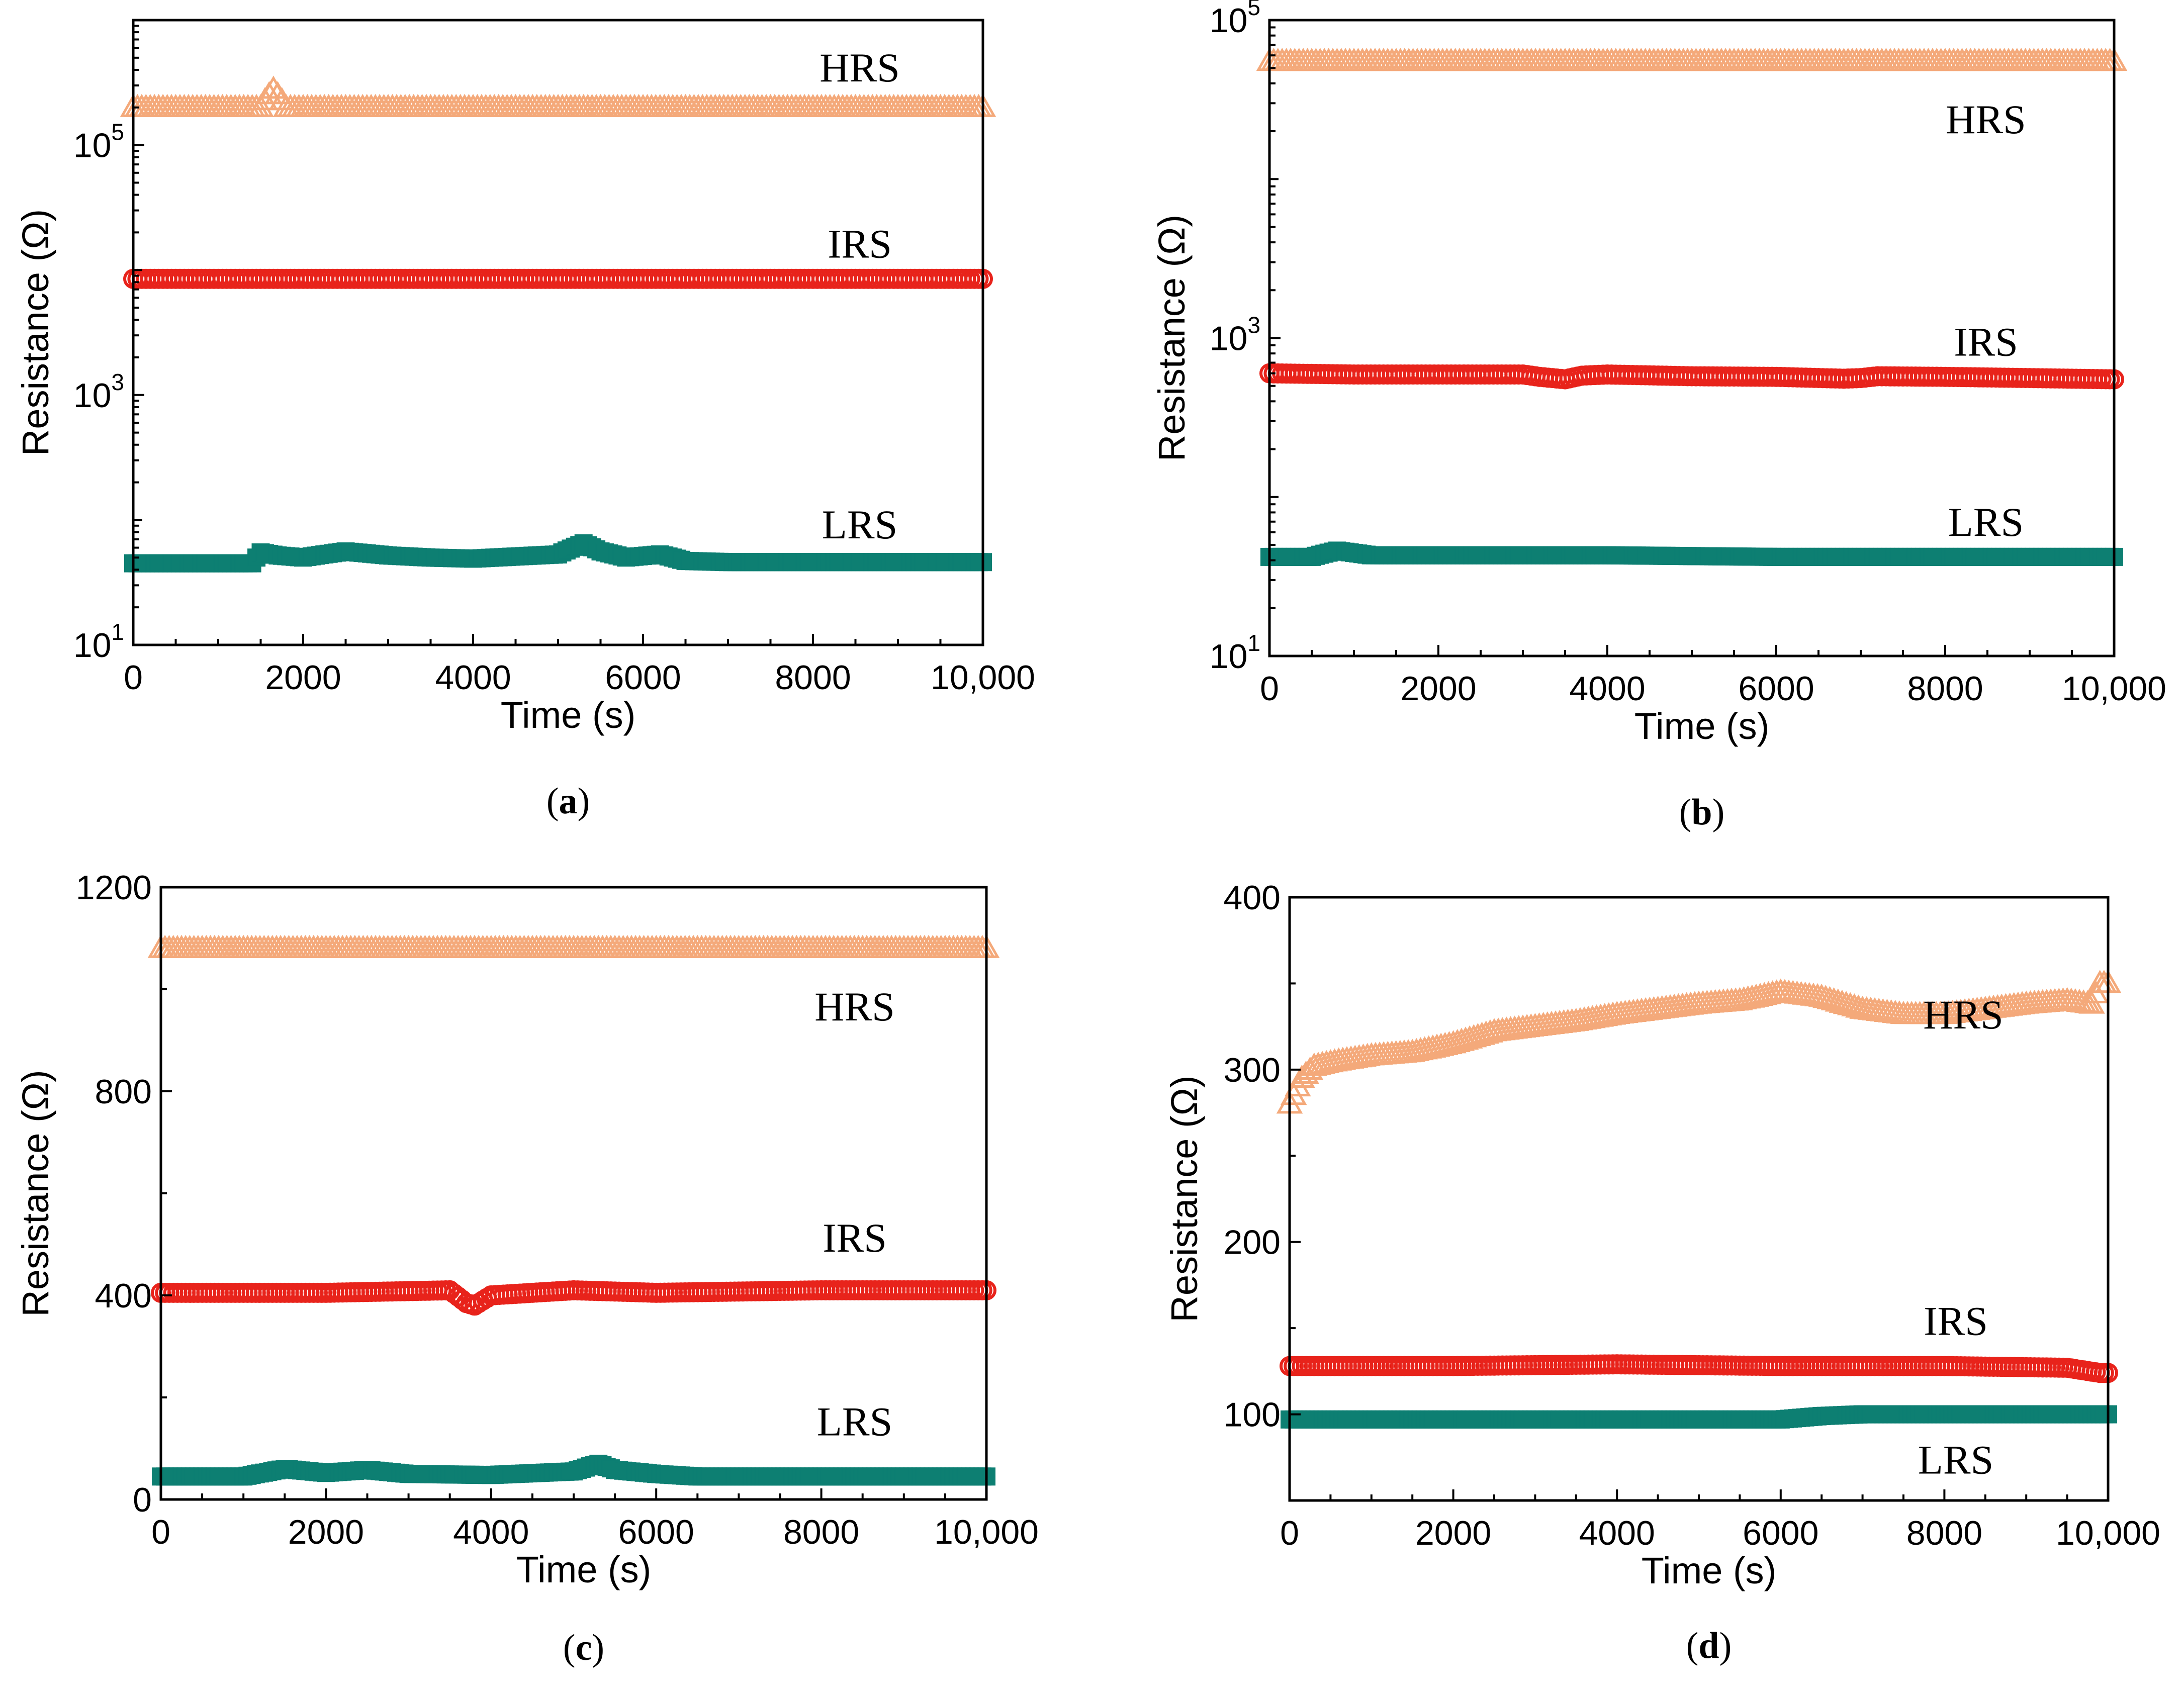  Describe the element at coordinates (1709, 1645) in the screenshot. I see `panel-caption: (d)` at that location.